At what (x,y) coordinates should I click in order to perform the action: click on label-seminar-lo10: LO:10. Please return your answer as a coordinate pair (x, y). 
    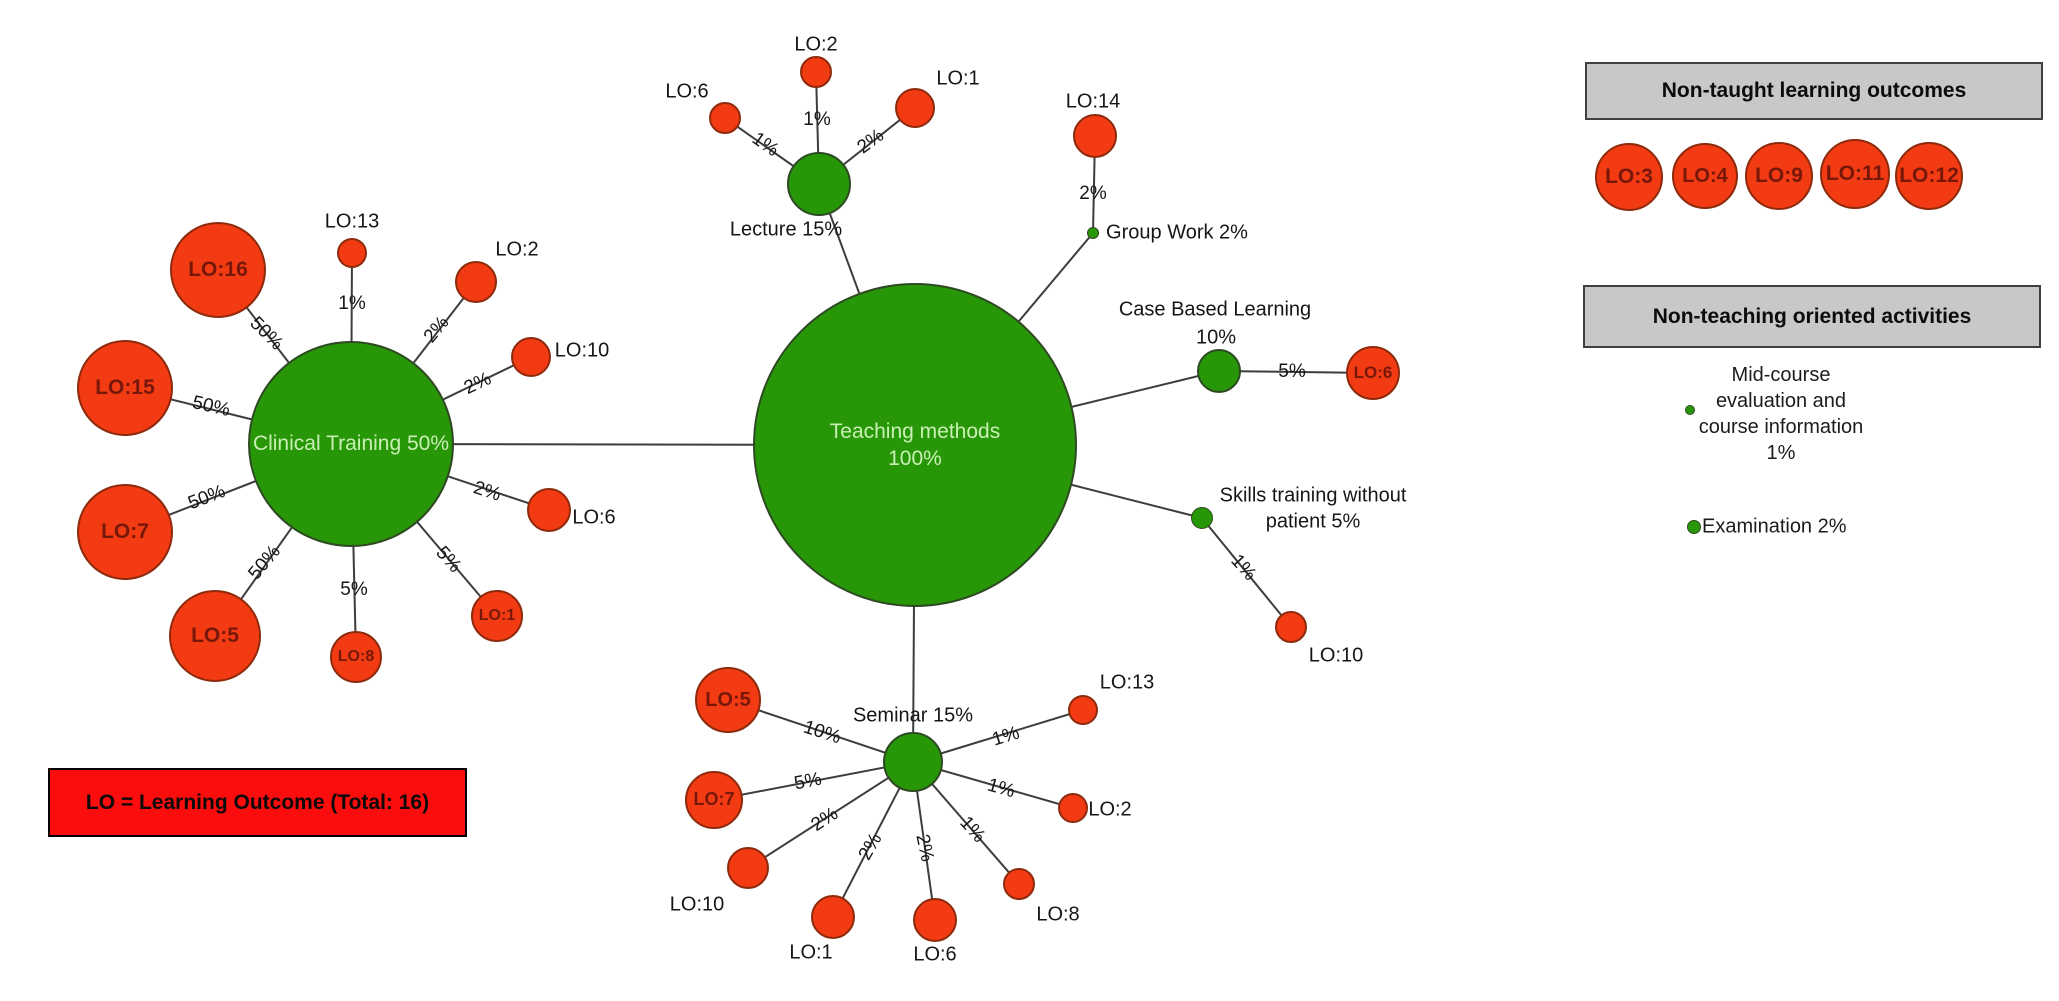
    Looking at the image, I should click on (697, 904).